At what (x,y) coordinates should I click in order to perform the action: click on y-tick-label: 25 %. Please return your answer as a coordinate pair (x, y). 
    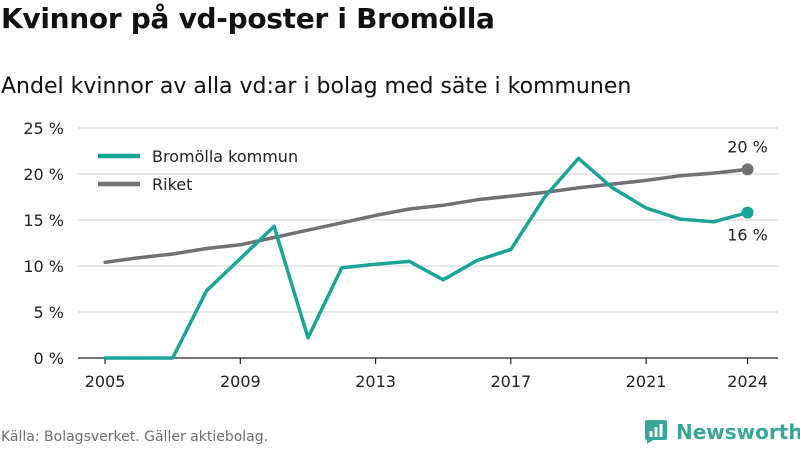
    Looking at the image, I should click on (43, 128).